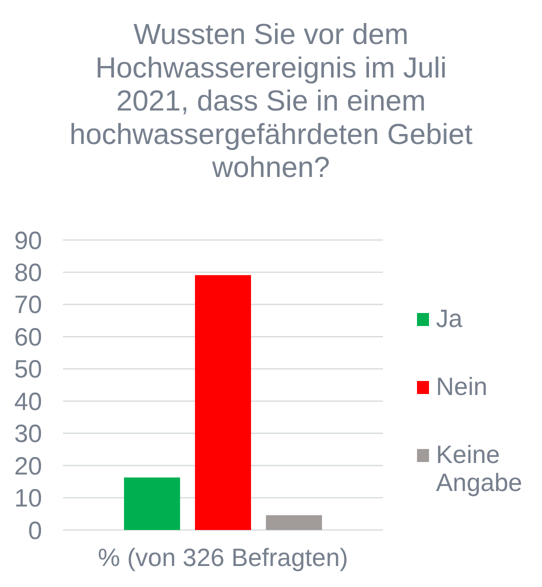 This screenshot has width=542, height=587. I want to click on legend-label: Keine Angabe, so click(479, 469).